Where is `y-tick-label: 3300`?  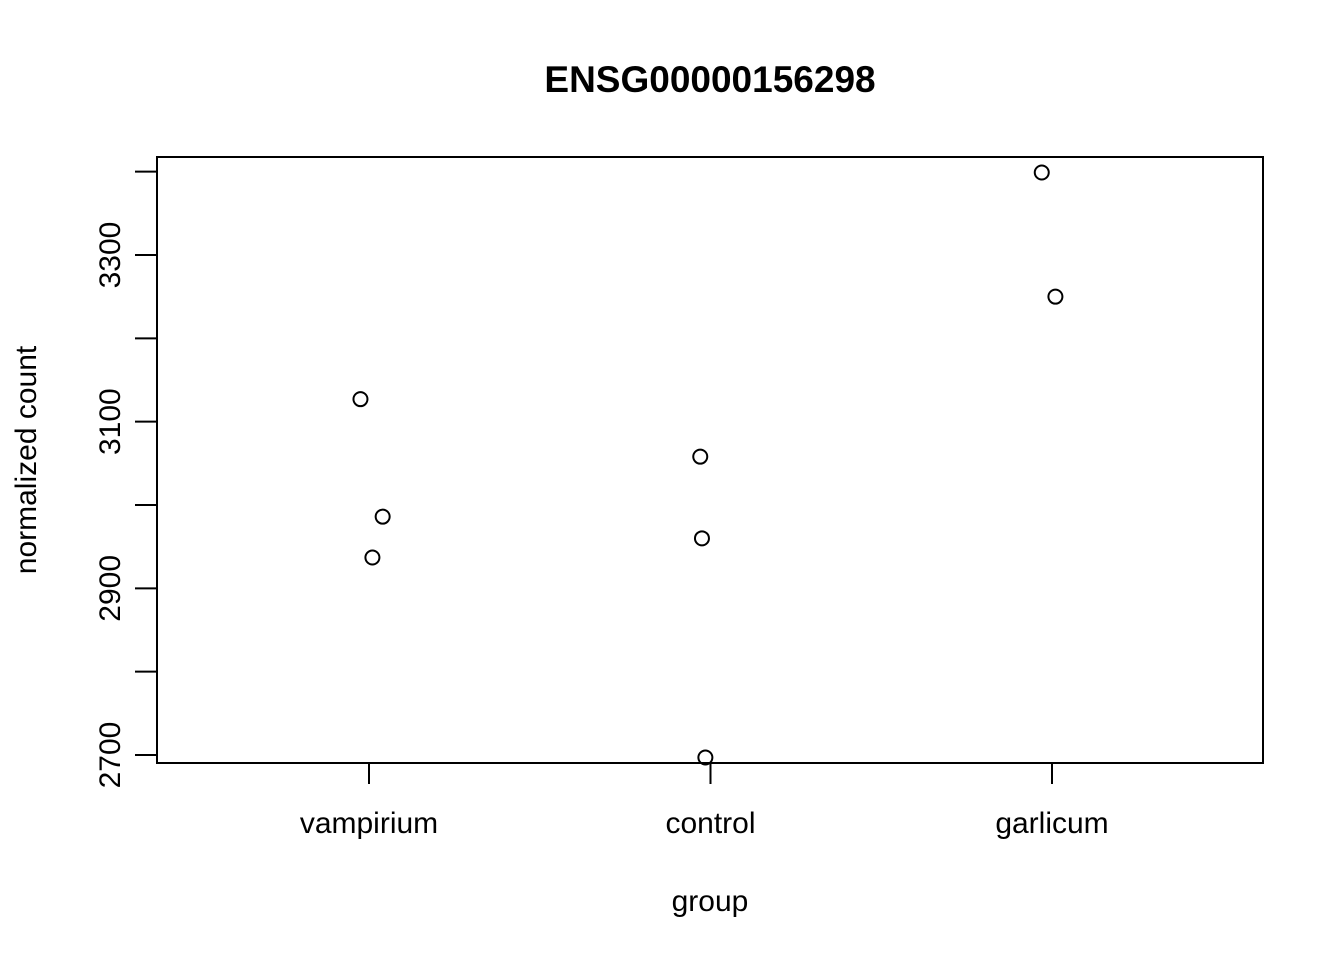 y-tick-label: 3300 is located at coordinates (110, 255).